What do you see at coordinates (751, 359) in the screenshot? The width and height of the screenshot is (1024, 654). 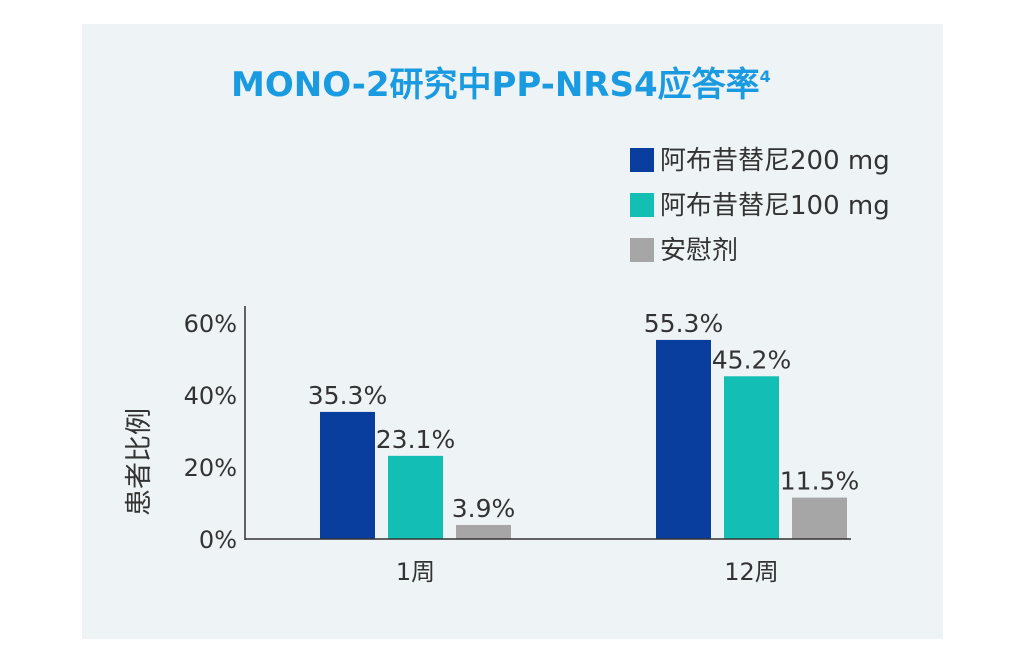 I see `data-label: 45.2%` at bounding box center [751, 359].